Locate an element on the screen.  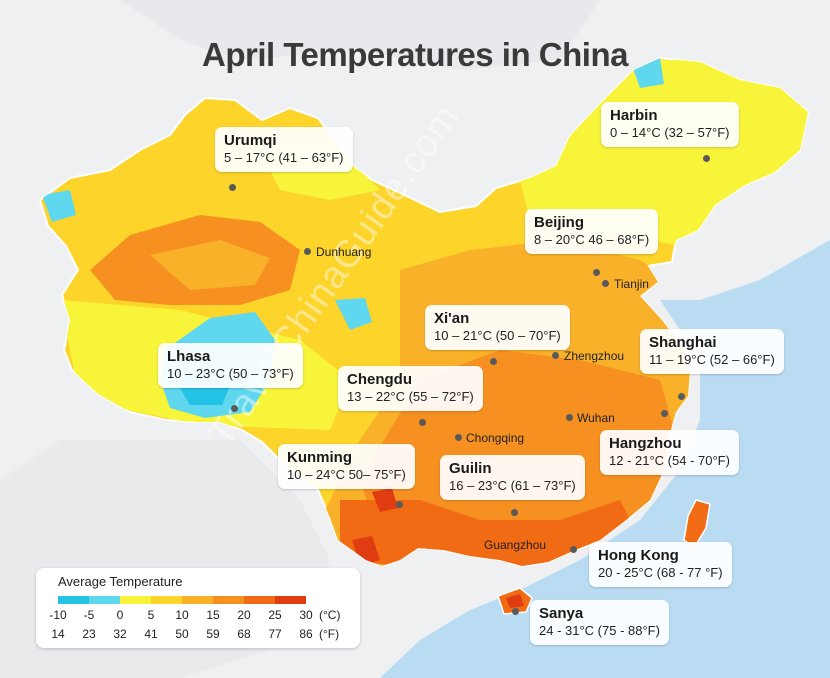
city-dot-sanya is located at coordinates (515, 611).